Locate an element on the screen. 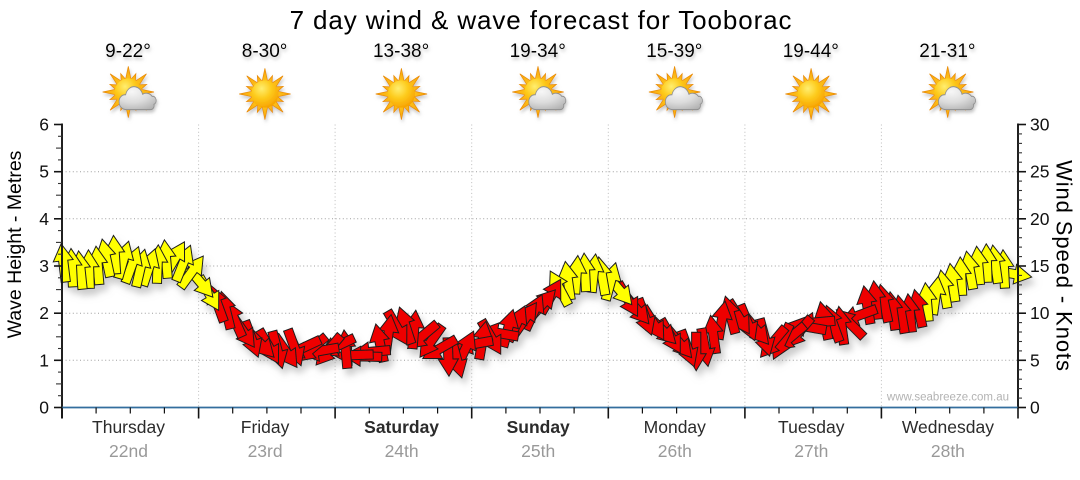  svg-text: 25 is located at coordinates (1039, 172).